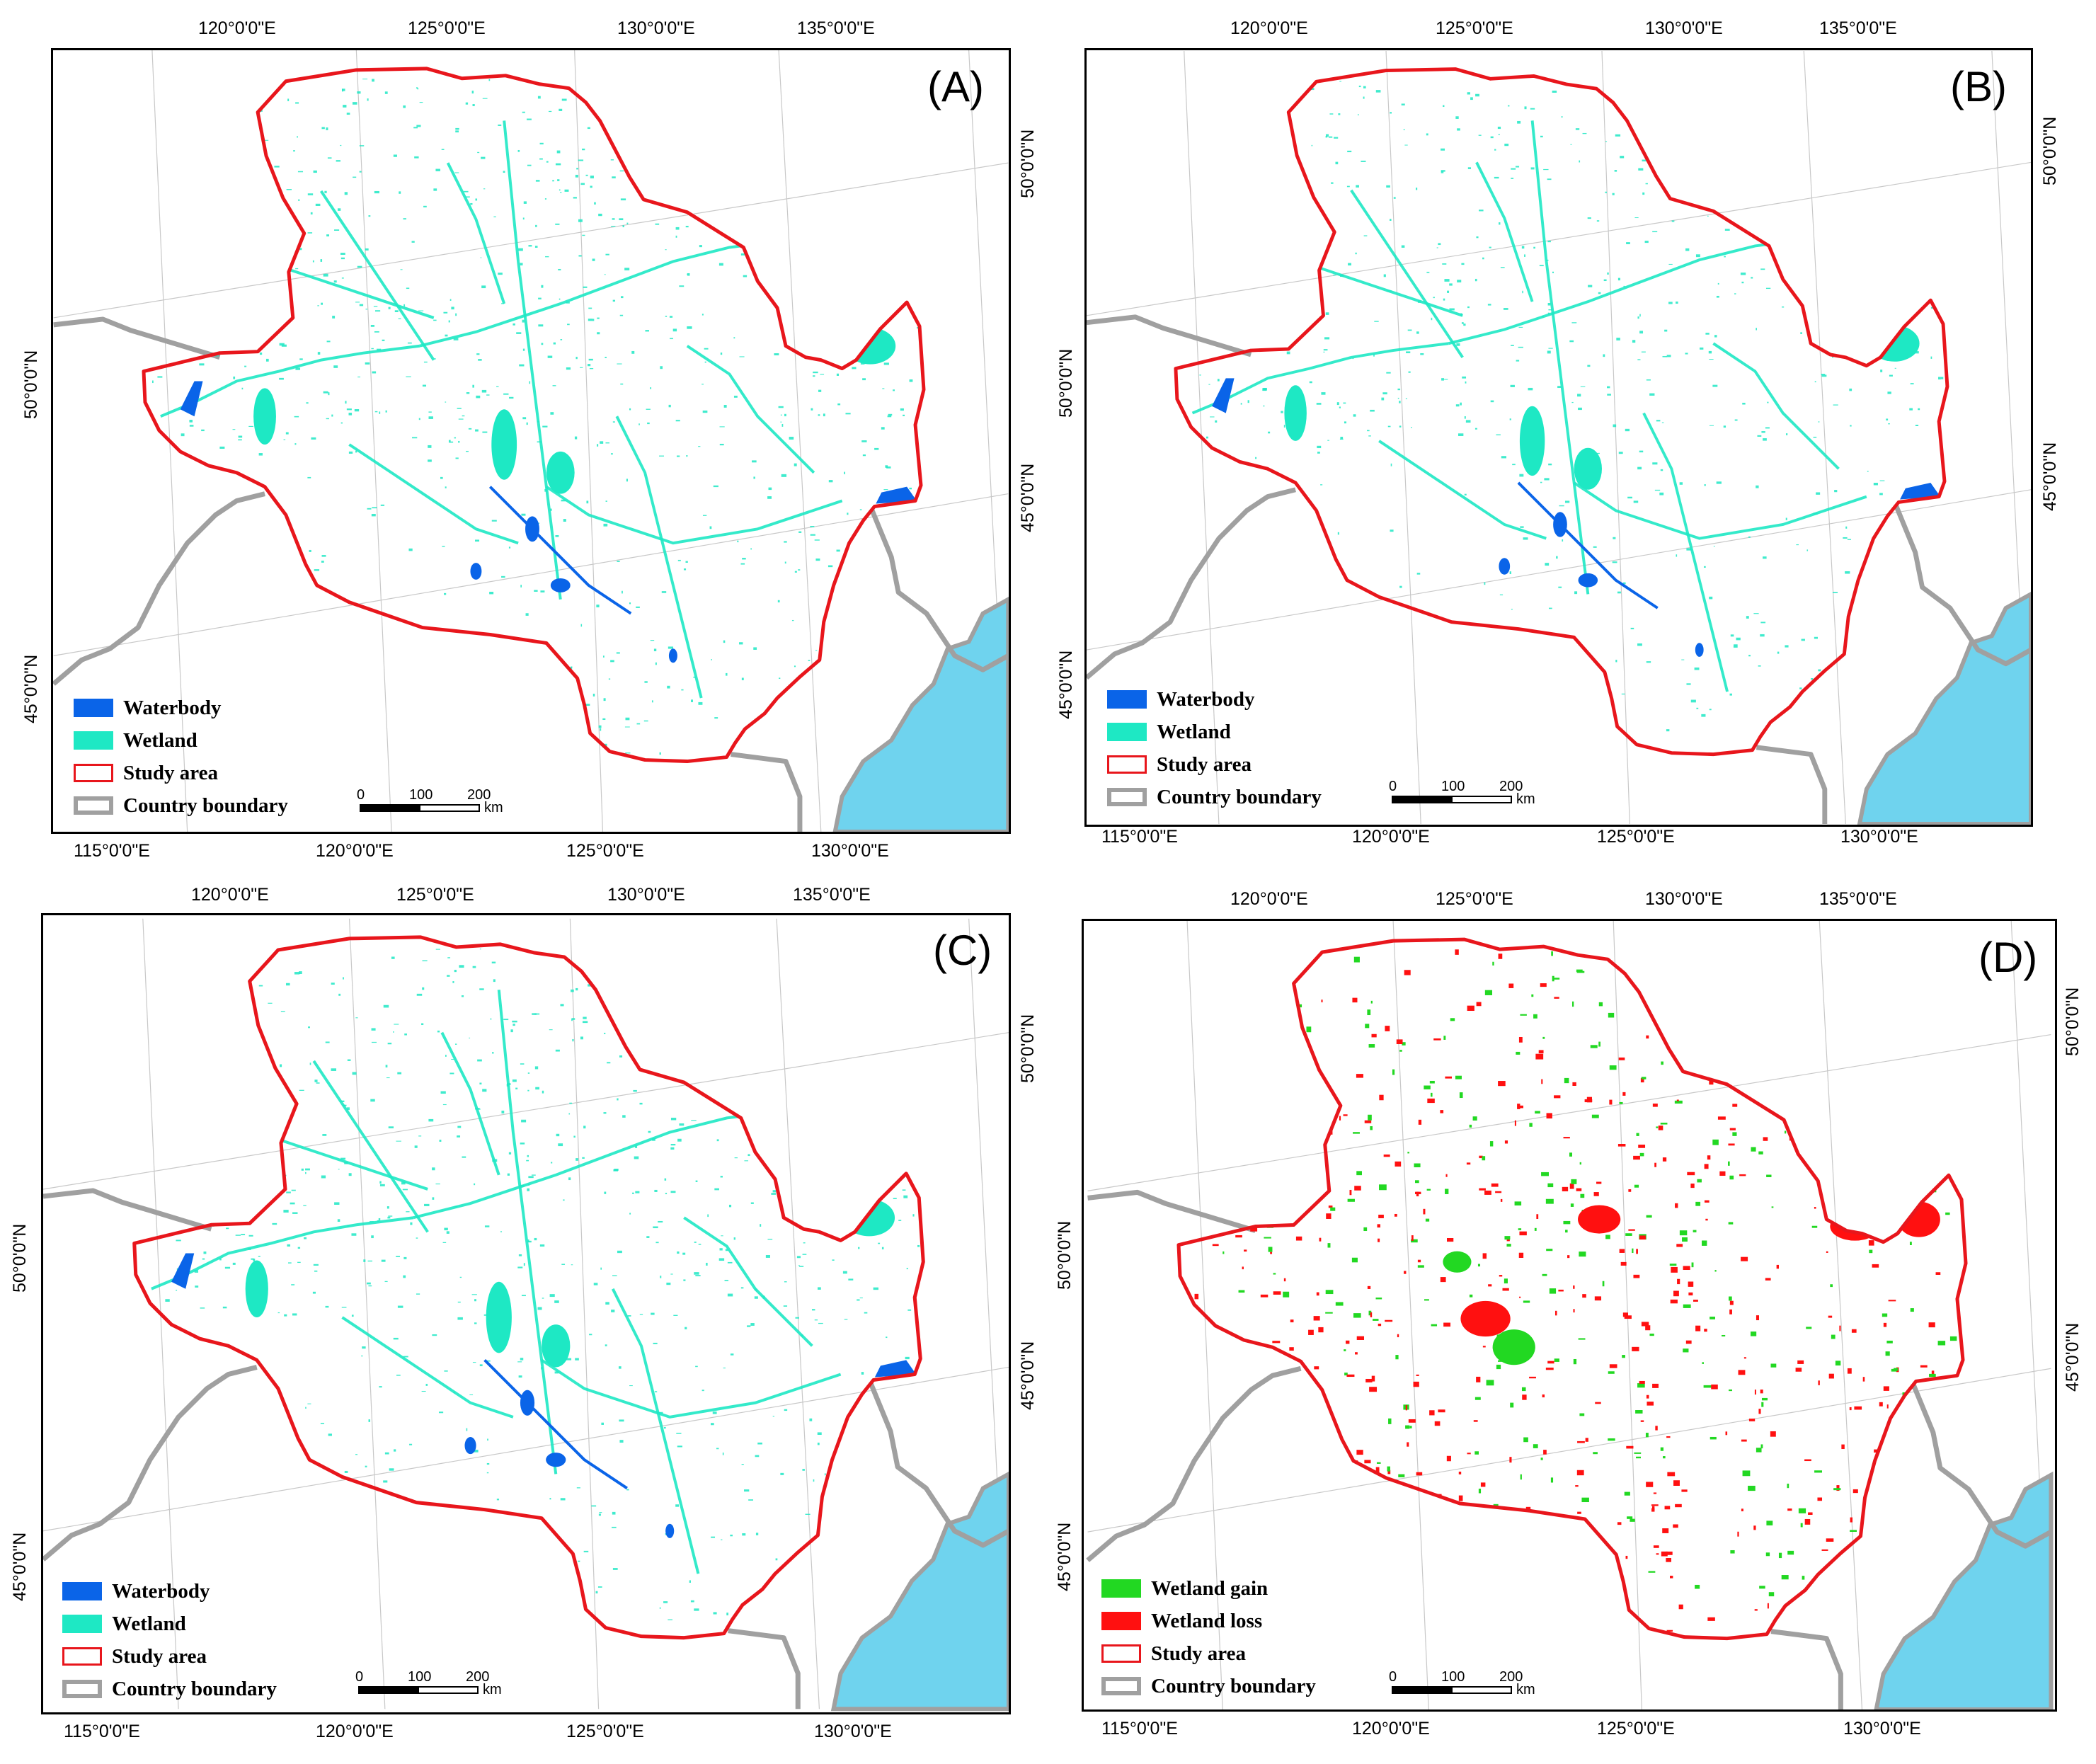 The image size is (2096, 1764). I want to click on sea-area, so click(920, 714).